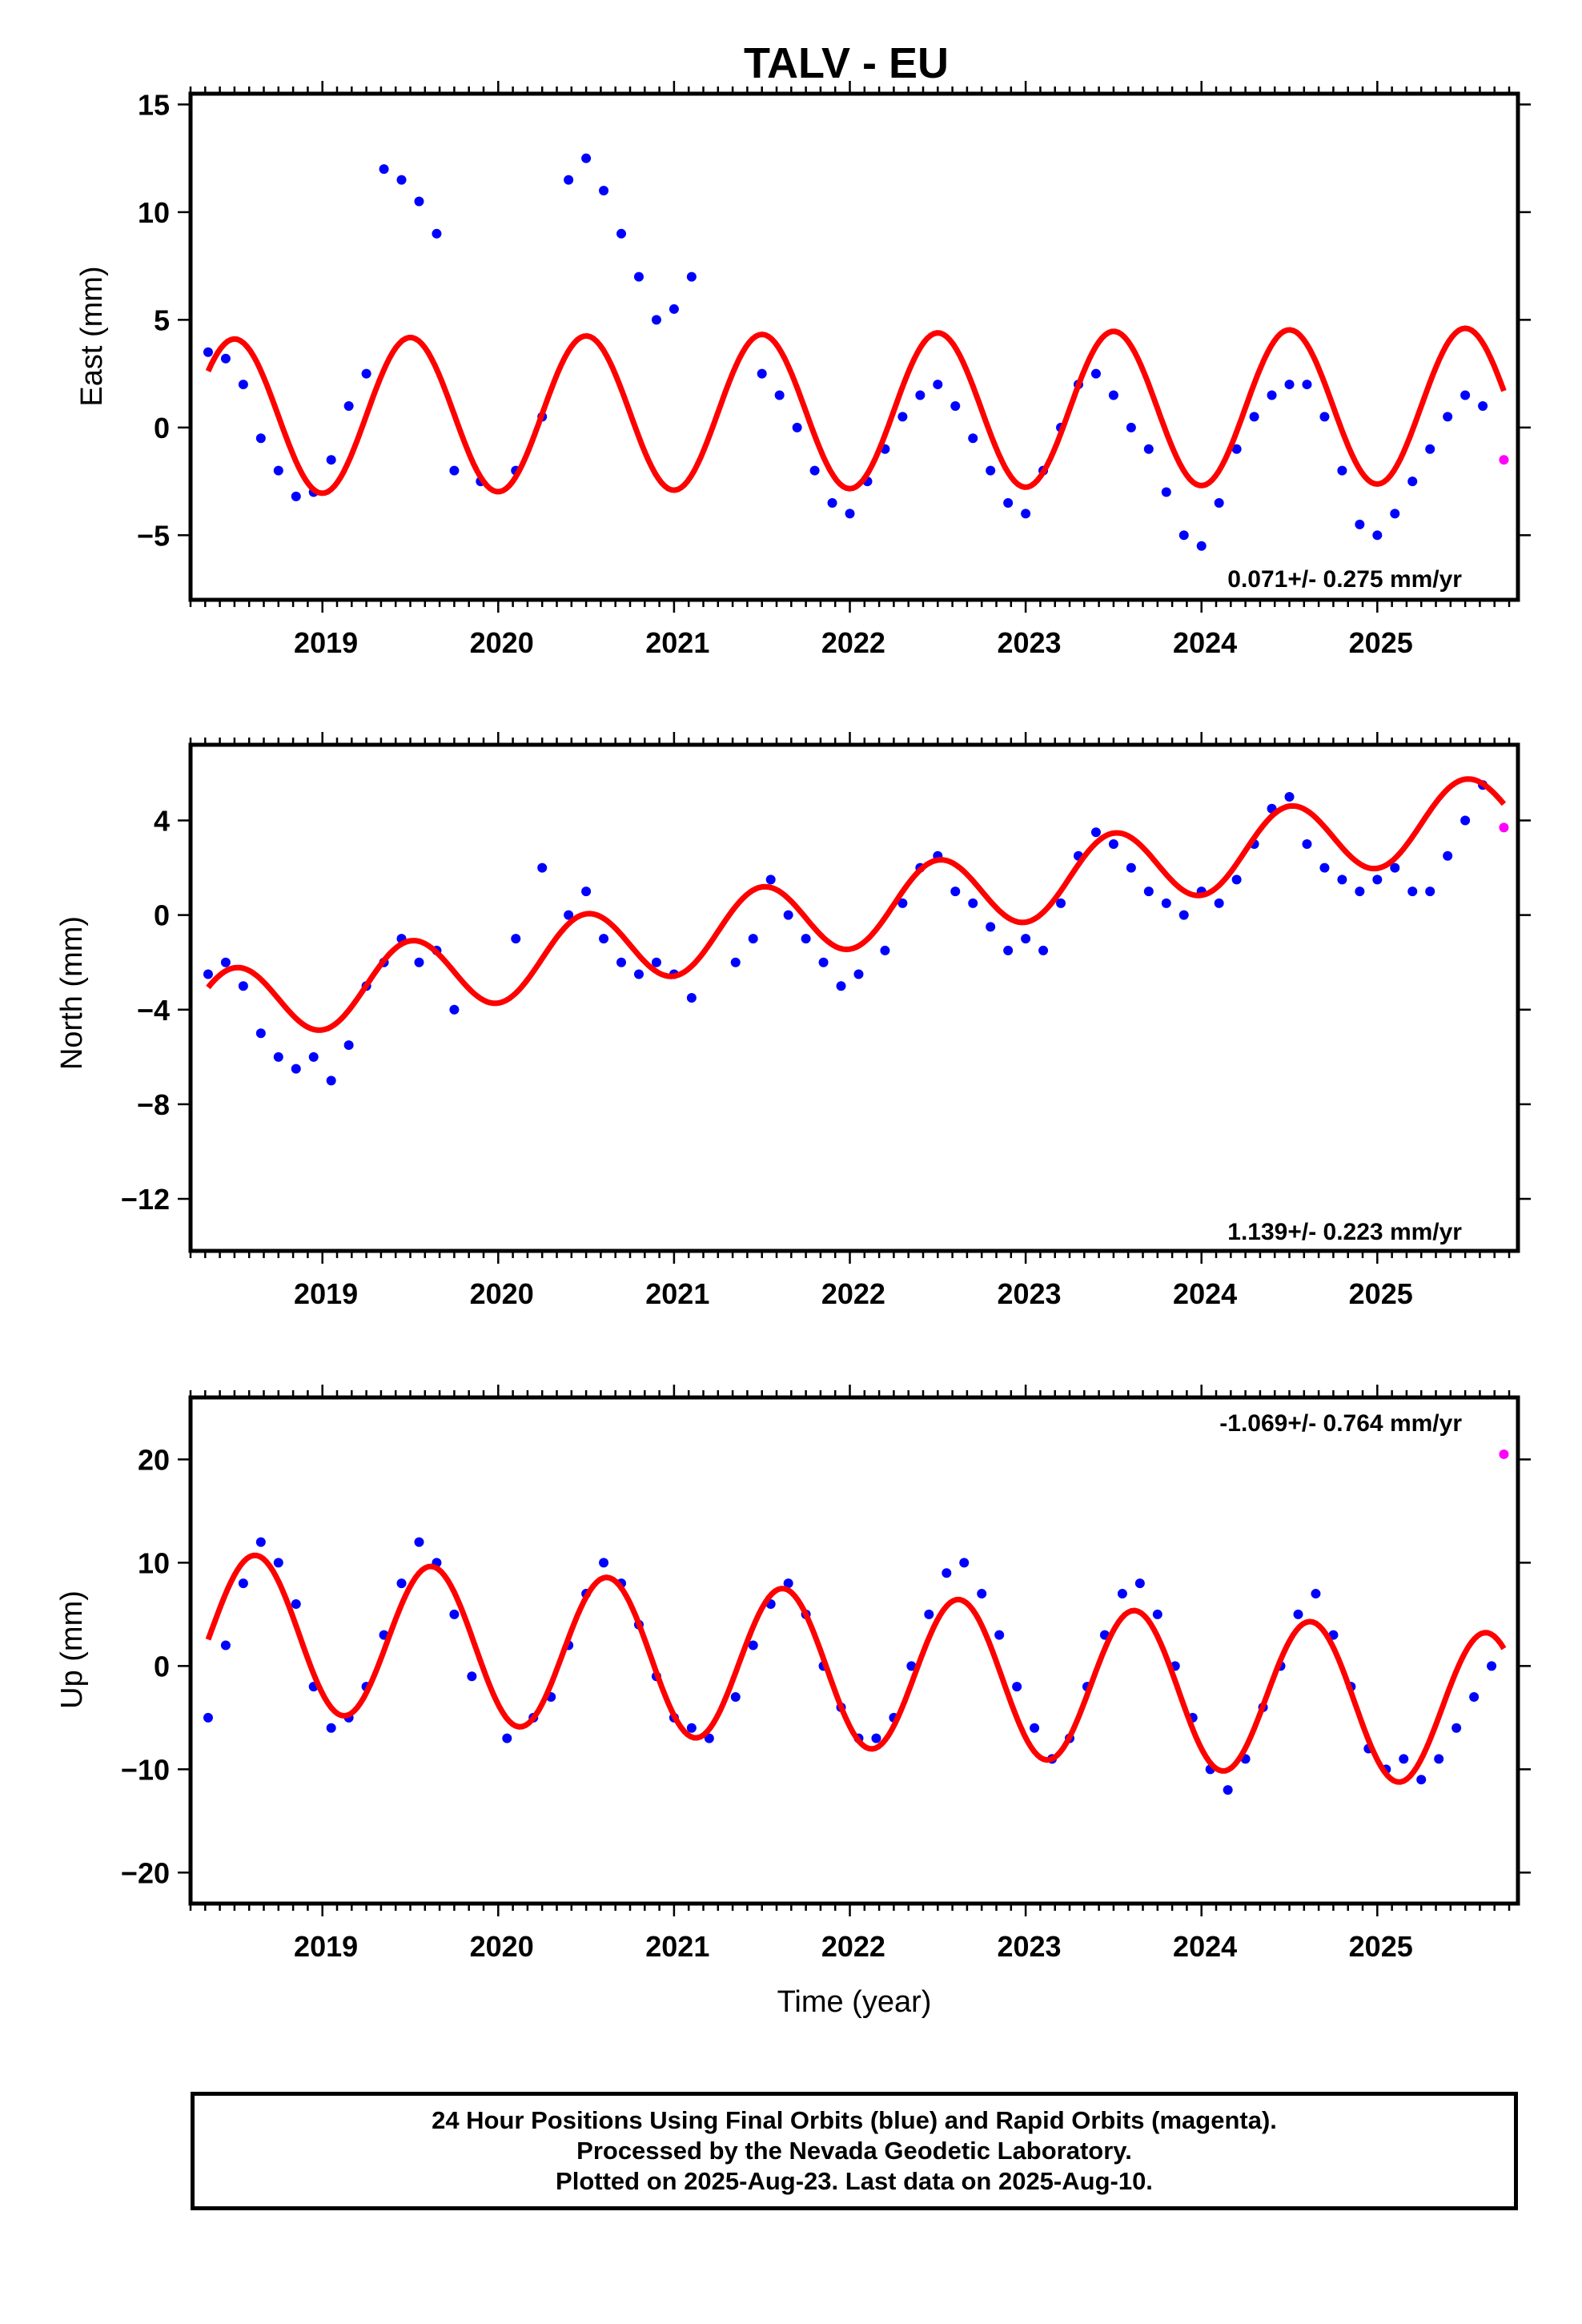 This screenshot has height=2324, width=1582. What do you see at coordinates (1381, 1294) in the screenshot?
I see `north-xtick-label: 2025` at bounding box center [1381, 1294].